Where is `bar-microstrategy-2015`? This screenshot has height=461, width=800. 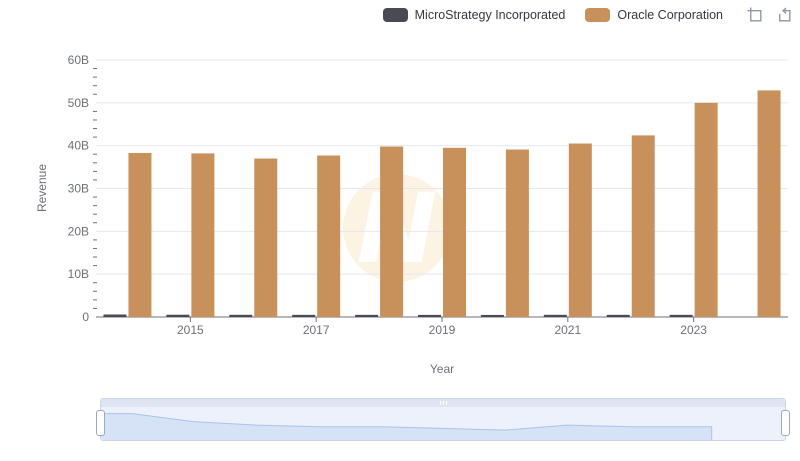 bar-microstrategy-2015 is located at coordinates (178, 315).